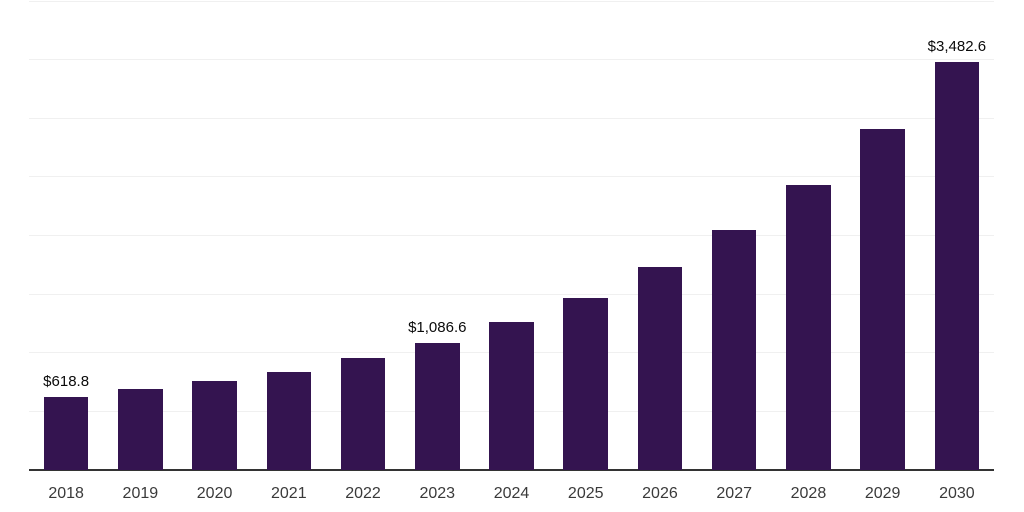 The width and height of the screenshot is (1024, 512). Describe the element at coordinates (957, 46) in the screenshot. I see `bar-value-label-2030: $3,482.6` at that location.